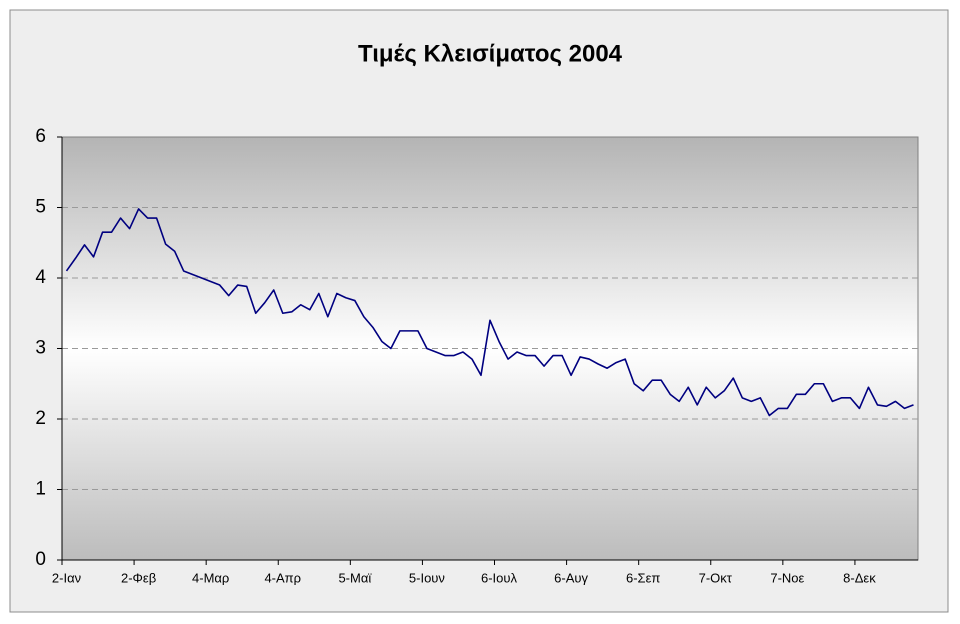 The width and height of the screenshot is (960, 624). I want to click on x-tick-label: 6-Σεπ, so click(643, 577).